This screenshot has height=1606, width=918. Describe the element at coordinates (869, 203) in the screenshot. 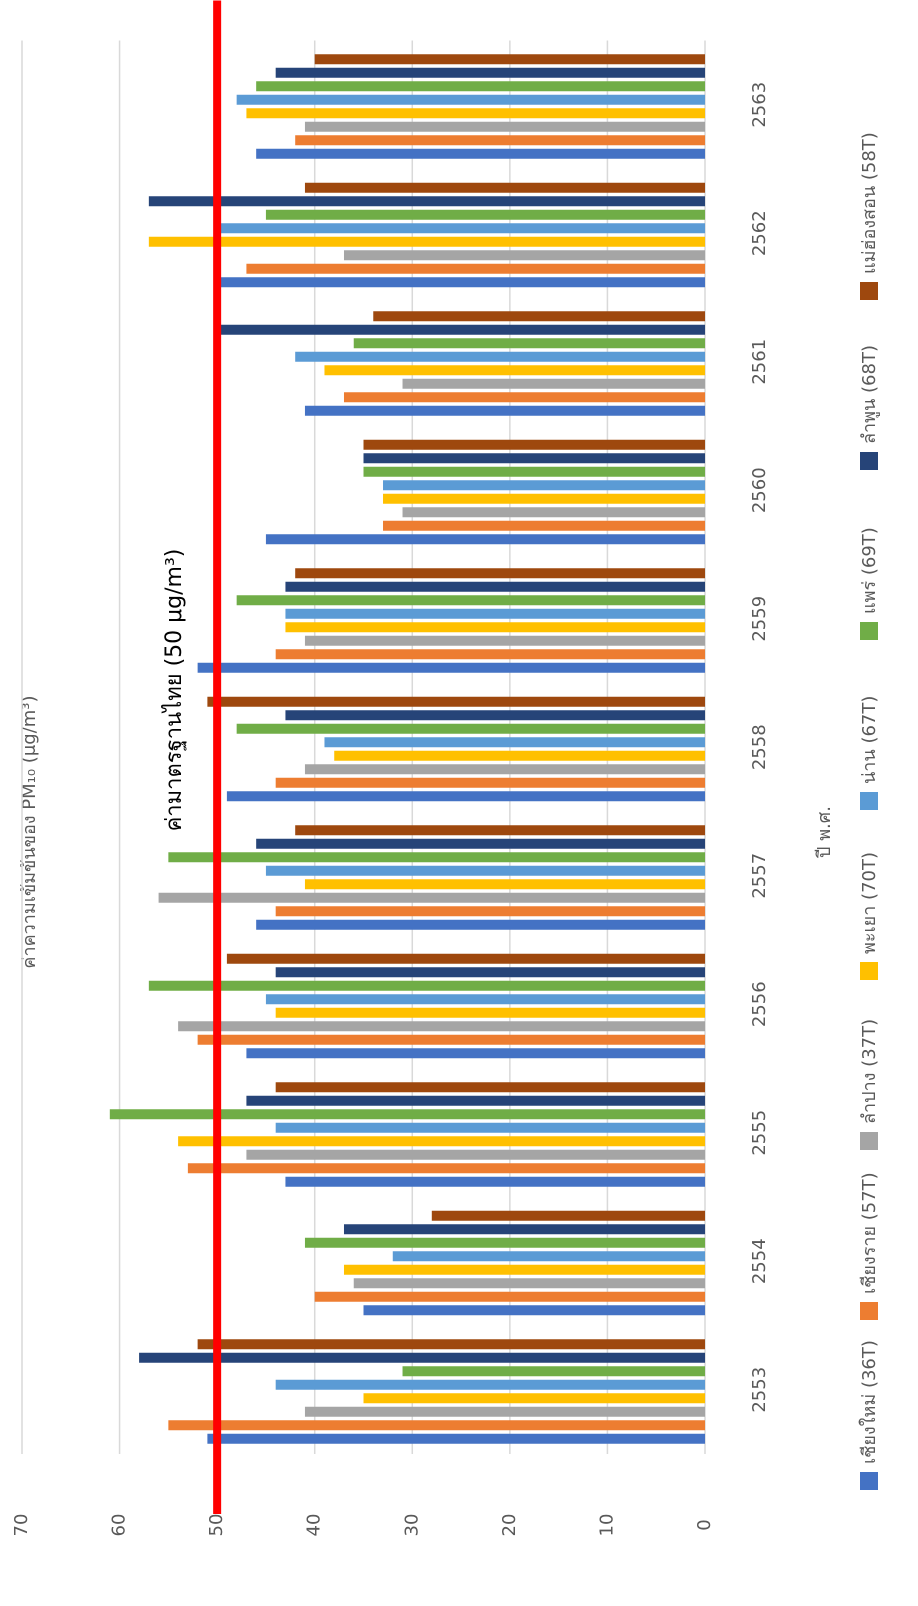

I see `legend-label: แม่ฮ่องสอน (58T)` at that location.